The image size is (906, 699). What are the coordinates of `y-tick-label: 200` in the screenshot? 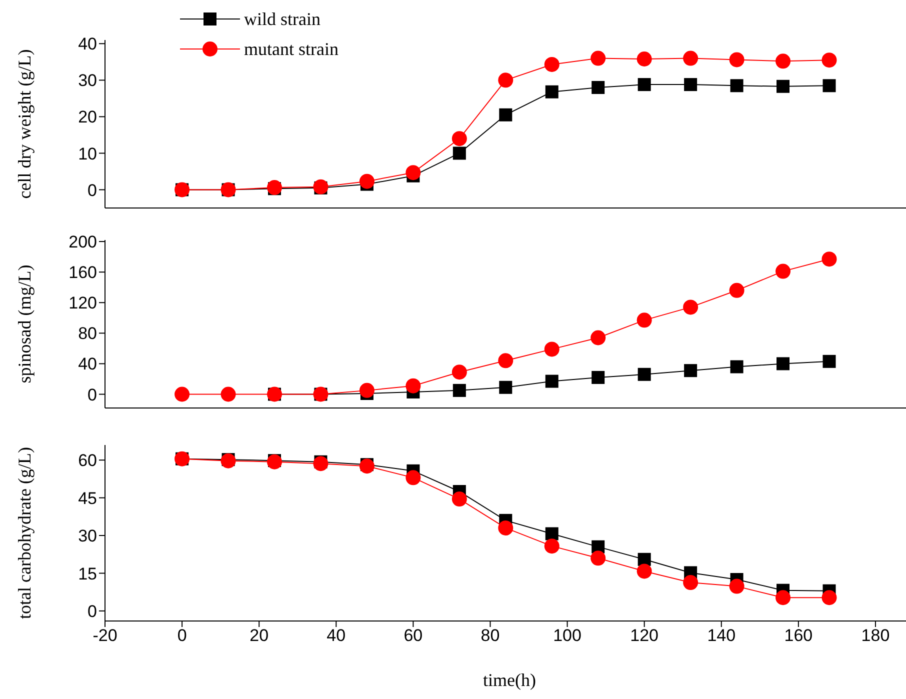 It's located at (82, 242).